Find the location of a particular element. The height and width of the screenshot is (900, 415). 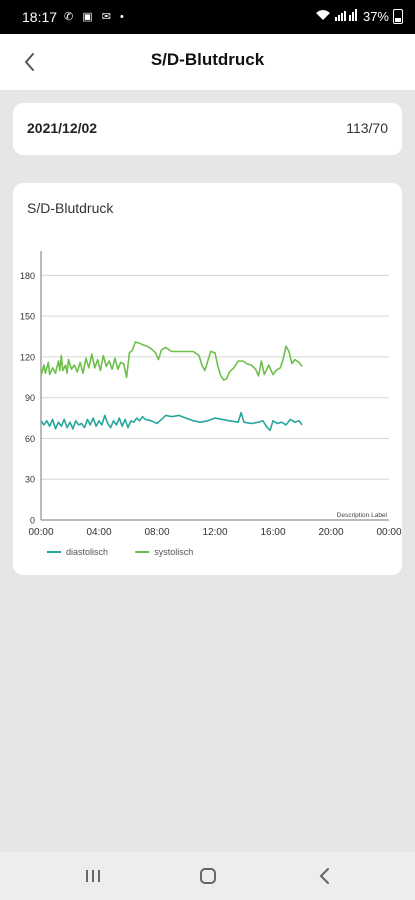

recents-button is located at coordinates (93, 876).